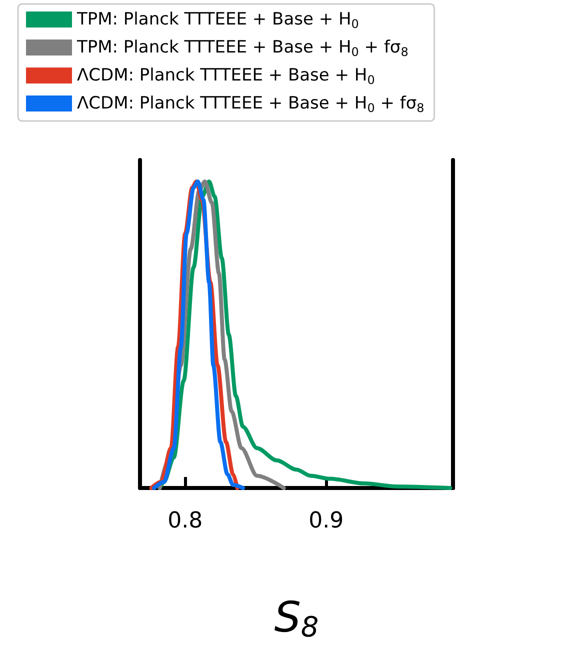 The image size is (575, 646). I want to click on x-tick-label: 0.8, so click(185, 521).